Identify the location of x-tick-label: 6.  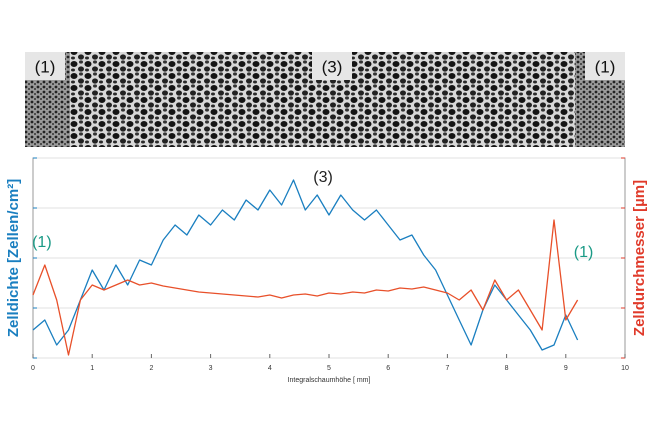
(388, 368).